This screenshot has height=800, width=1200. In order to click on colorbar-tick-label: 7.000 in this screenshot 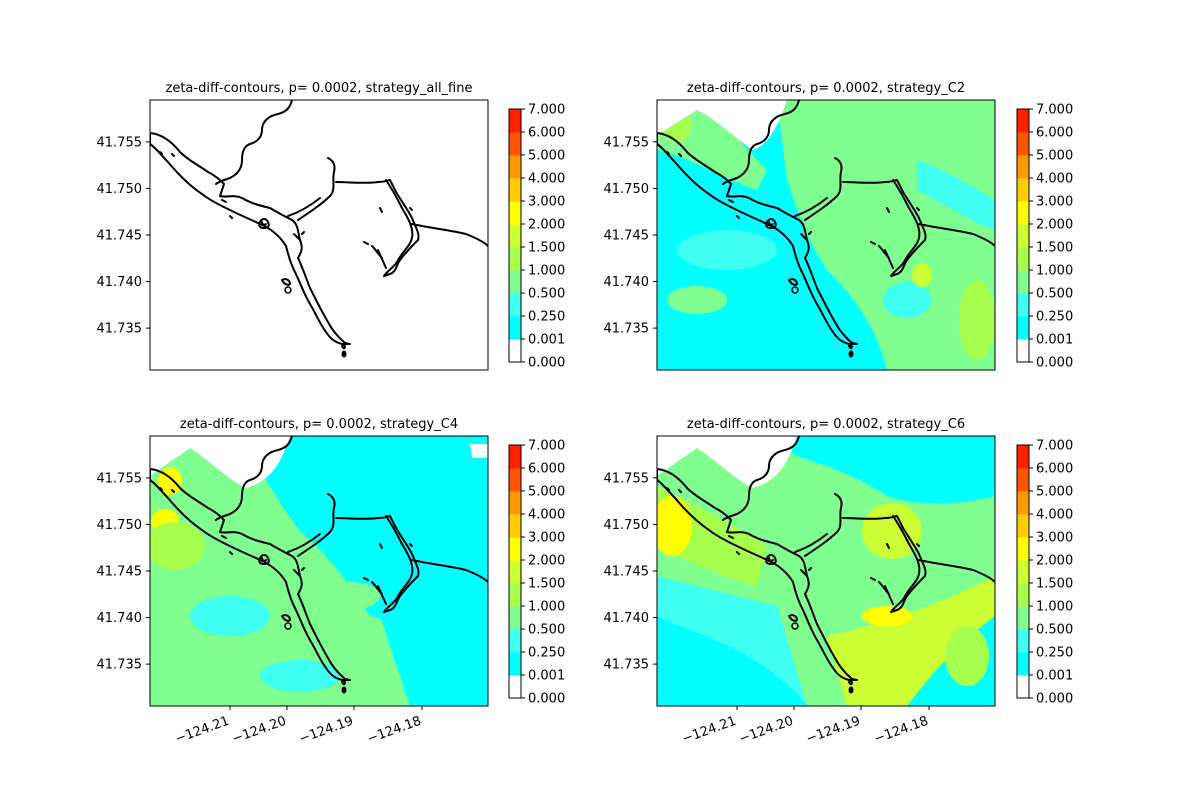, I will do `click(546, 446)`.